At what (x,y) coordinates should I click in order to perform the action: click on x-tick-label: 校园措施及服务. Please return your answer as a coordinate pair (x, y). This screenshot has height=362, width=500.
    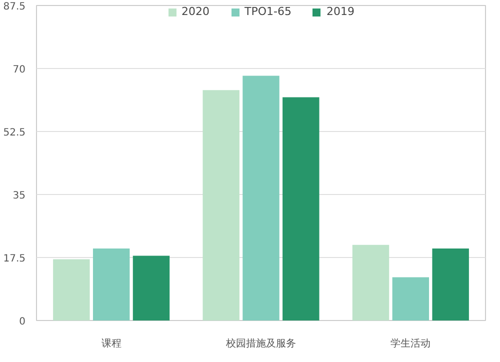
    Looking at the image, I should click on (260, 344).